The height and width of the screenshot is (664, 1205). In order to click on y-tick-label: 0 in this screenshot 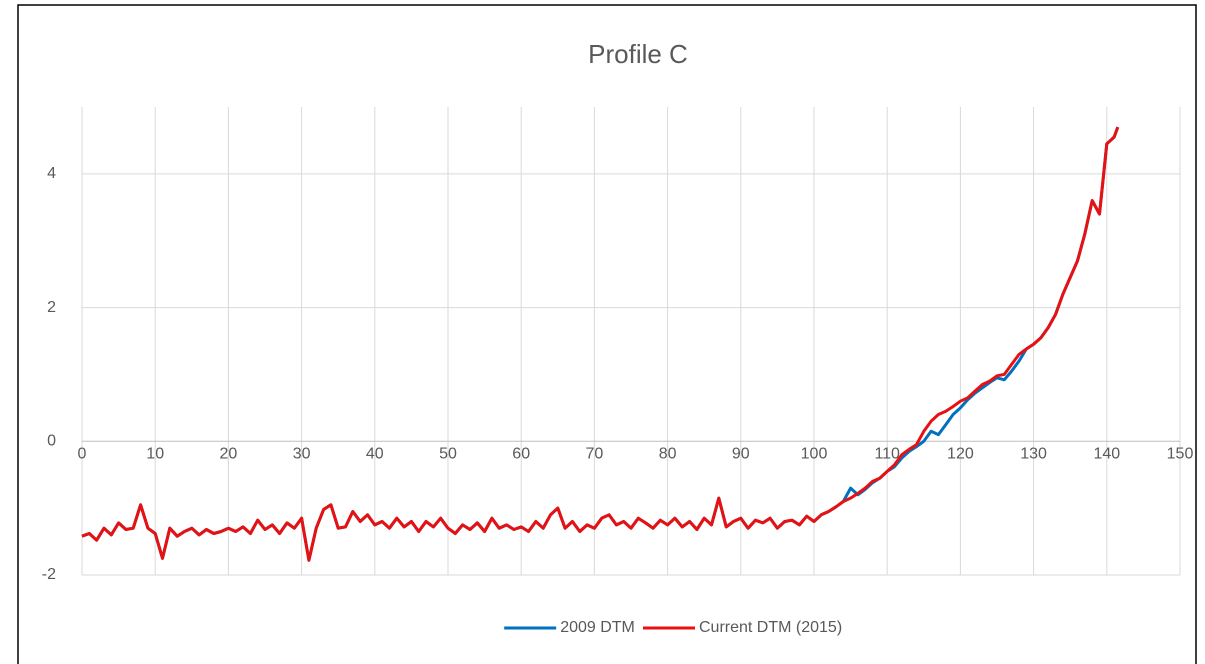, I will do `click(51, 441)`.